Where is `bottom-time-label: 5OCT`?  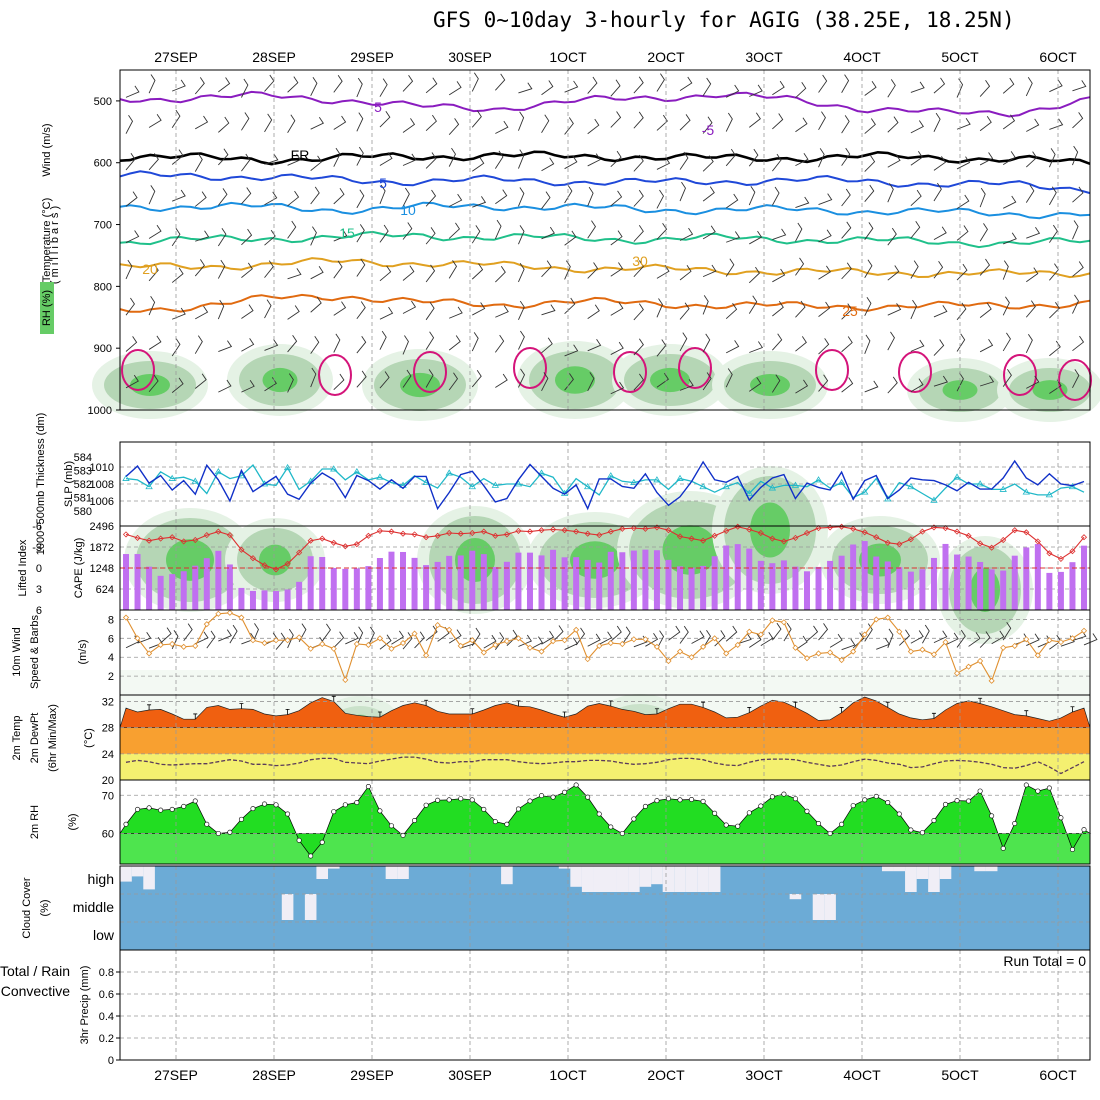
bottom-time-label: 5OCT is located at coordinates (960, 1075).